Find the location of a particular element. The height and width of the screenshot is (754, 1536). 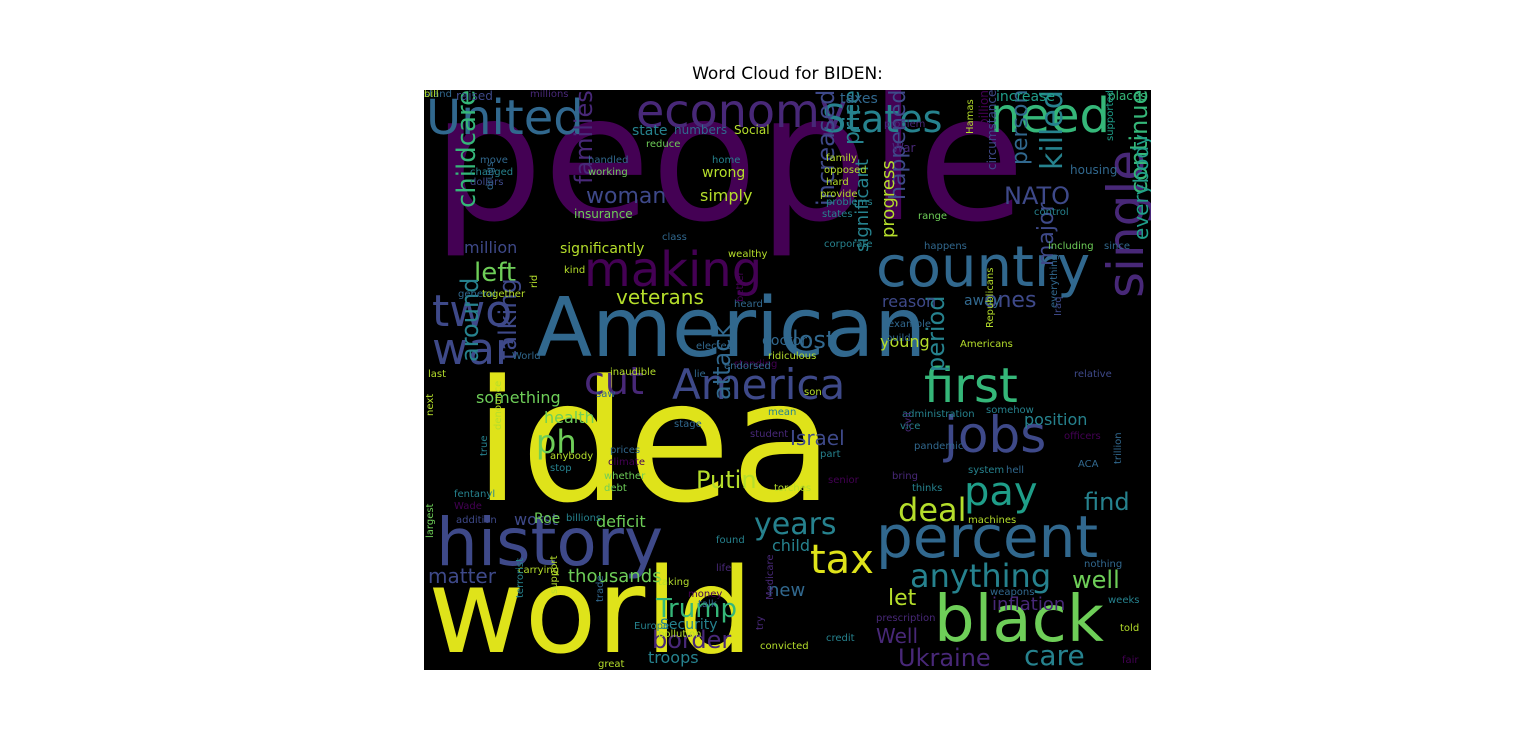

word-cloud-word: taking is located at coordinates (674, 582).